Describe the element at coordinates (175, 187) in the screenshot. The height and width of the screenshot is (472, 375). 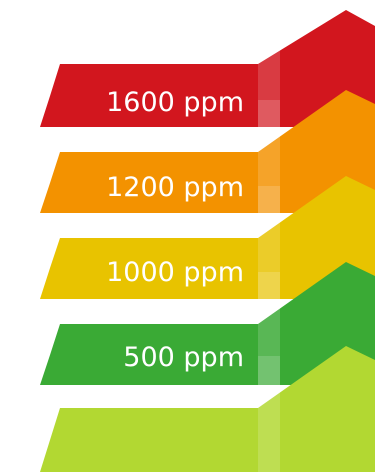
I see `level-label: 1200 ppm` at that location.